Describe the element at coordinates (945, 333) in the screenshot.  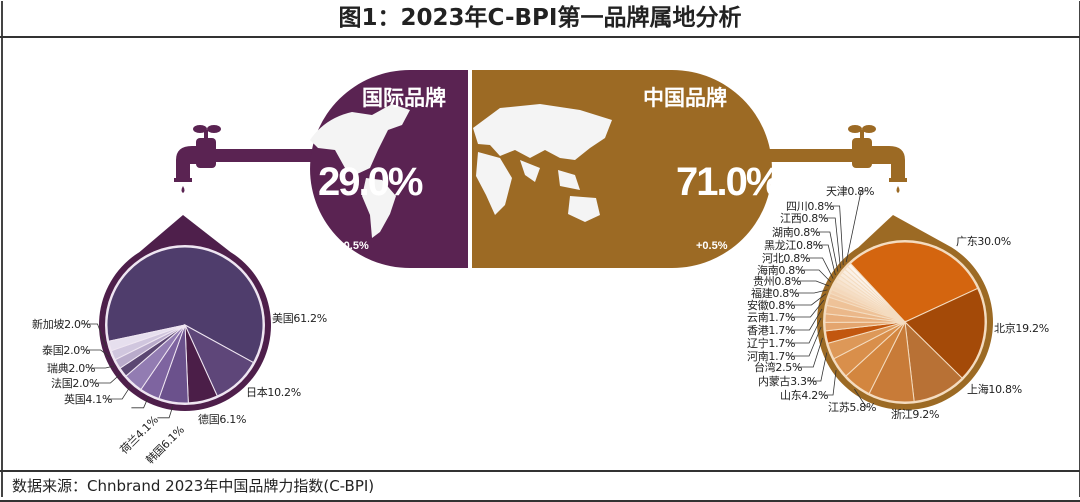
I see `pie-slice-北京` at that location.